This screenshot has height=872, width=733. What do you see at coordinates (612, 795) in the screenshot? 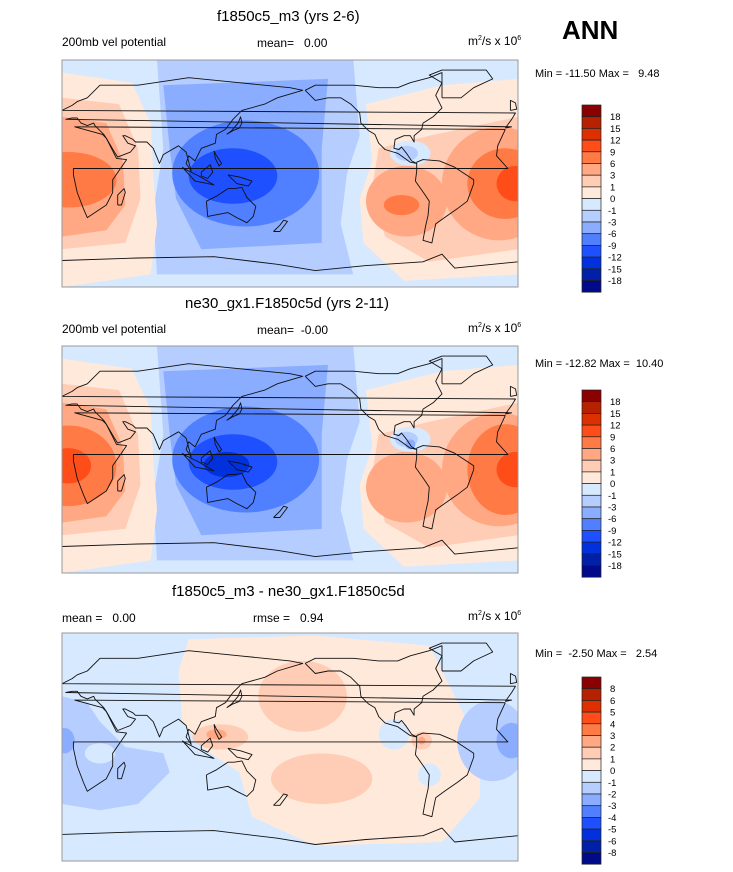
I see `colorbar-tick-label: -2` at bounding box center [612, 795].